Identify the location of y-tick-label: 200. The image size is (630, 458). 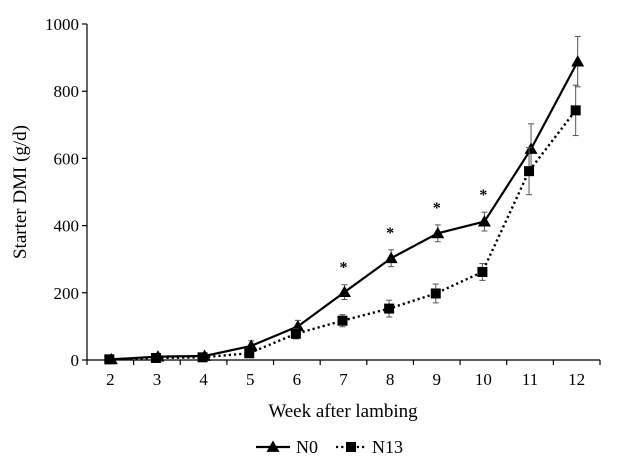
(67, 293).